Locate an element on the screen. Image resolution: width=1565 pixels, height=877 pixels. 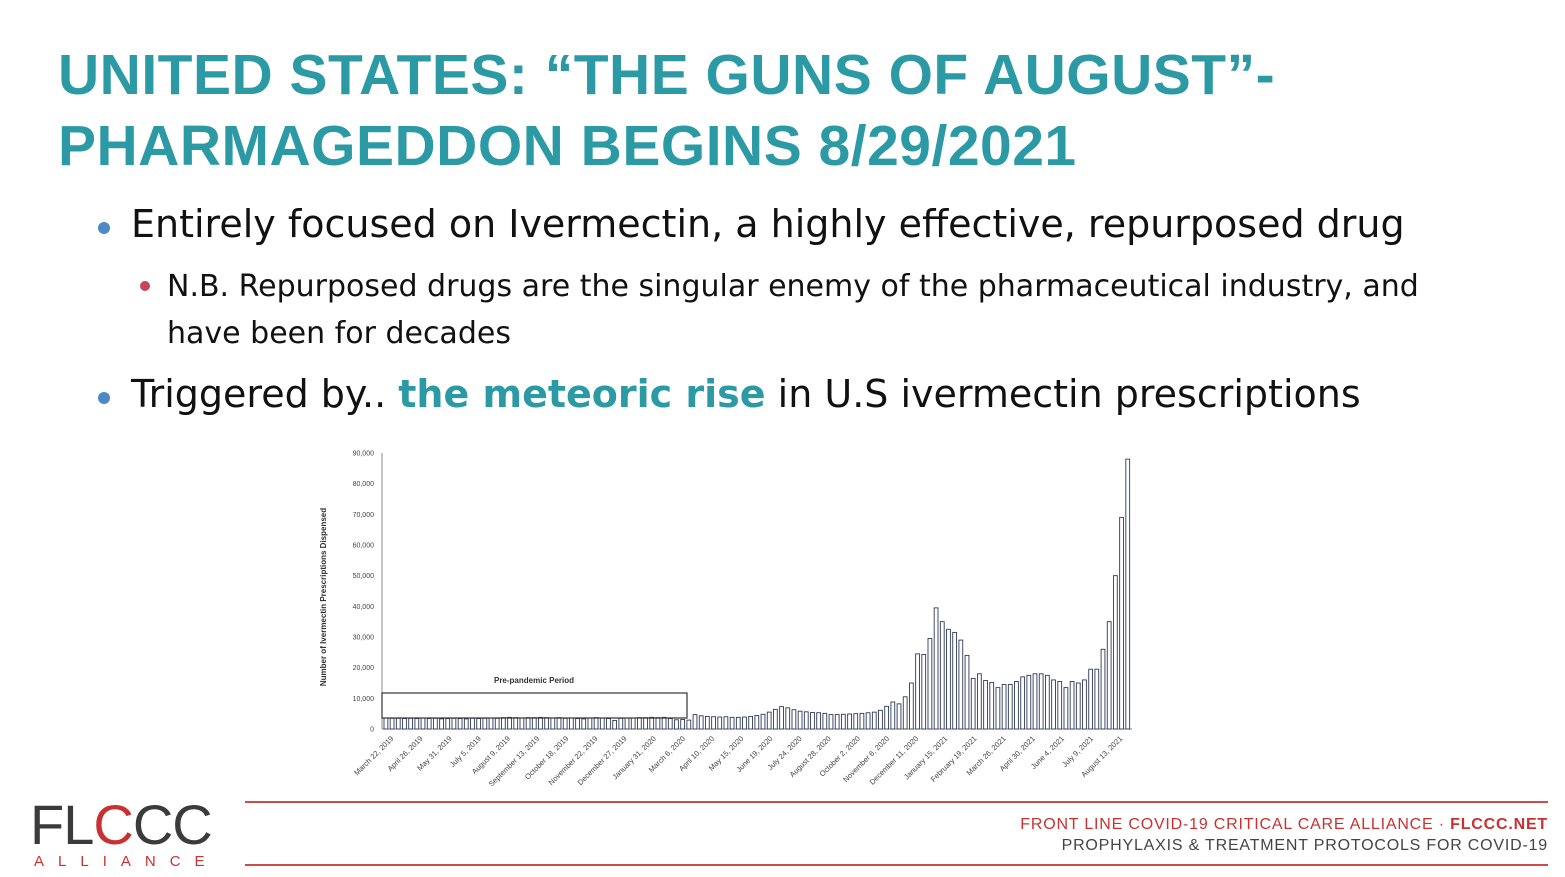
bullet-highlight: the meteoric rise is located at coordinates (582, 394).